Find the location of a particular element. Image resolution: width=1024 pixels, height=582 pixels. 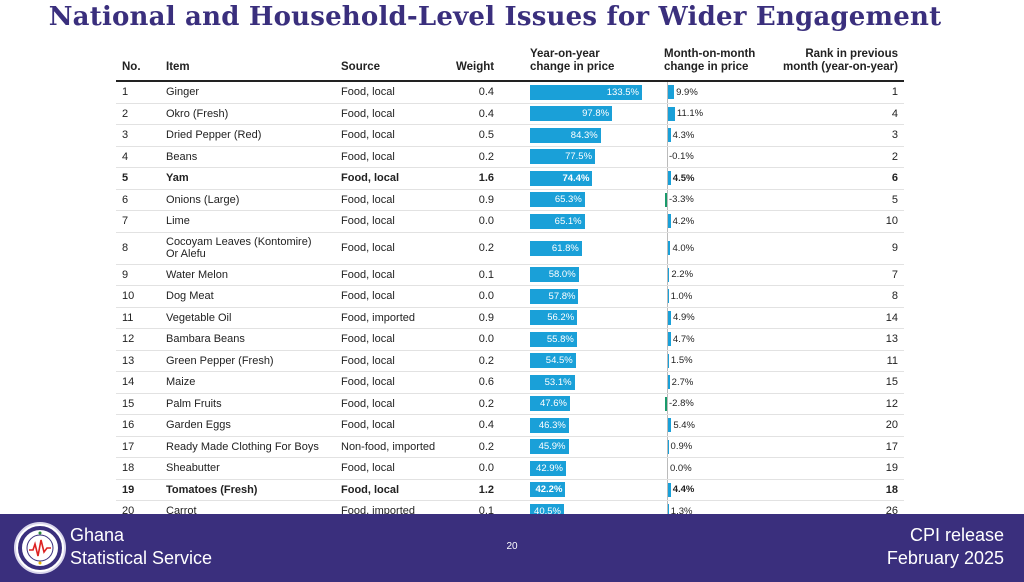

logo-emblem-icon is located at coordinates (40, 548).